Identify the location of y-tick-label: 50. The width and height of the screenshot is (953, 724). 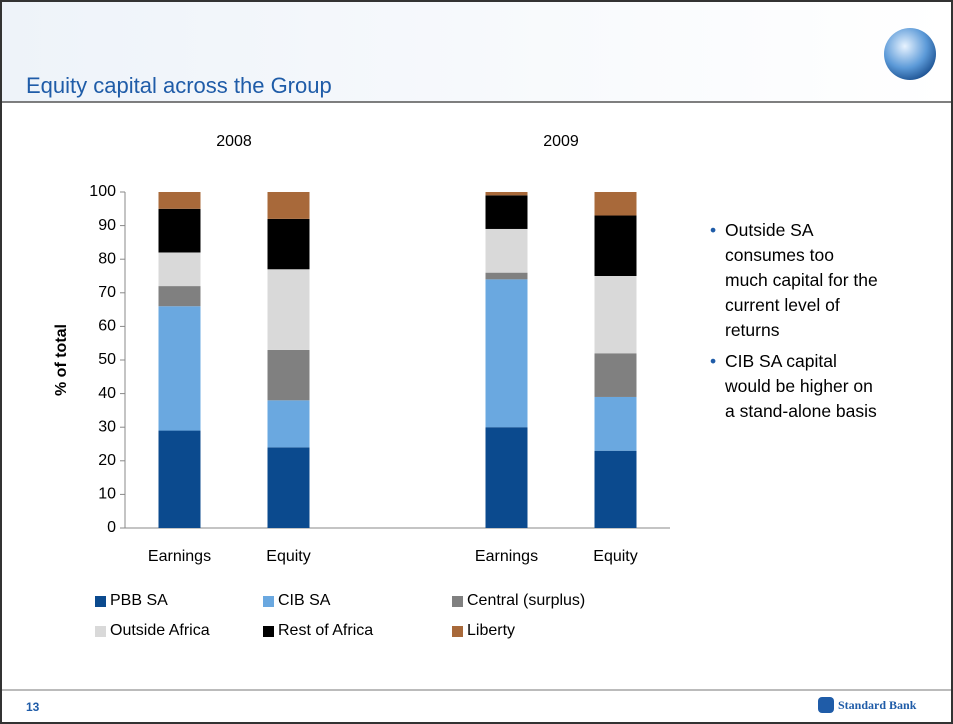
(107, 359).